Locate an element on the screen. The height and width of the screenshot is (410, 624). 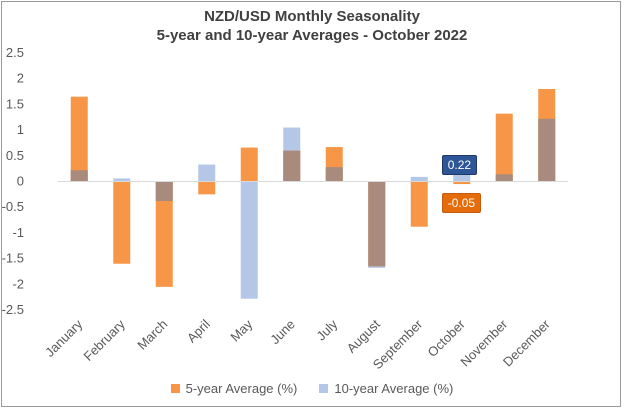
legend-label-5yr: 5-year Average (%) is located at coordinates (241, 388).